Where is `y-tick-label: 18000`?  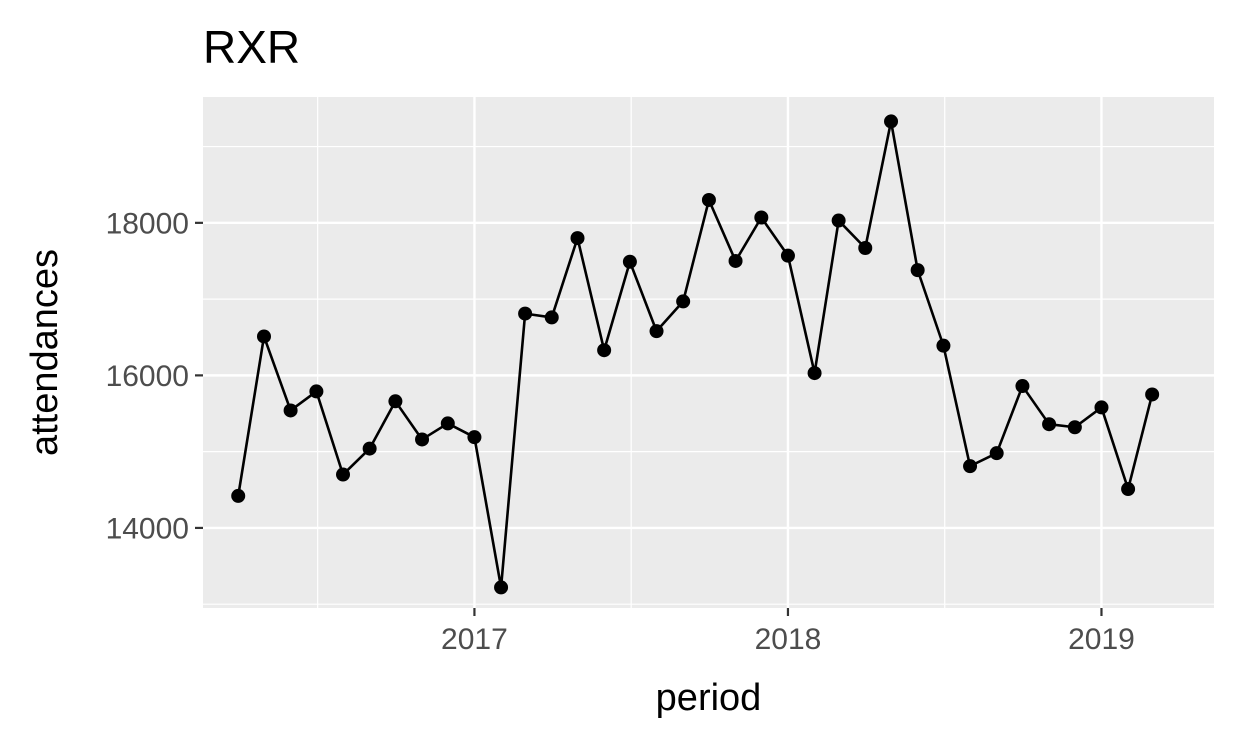 y-tick-label: 18000 is located at coordinates (147, 223).